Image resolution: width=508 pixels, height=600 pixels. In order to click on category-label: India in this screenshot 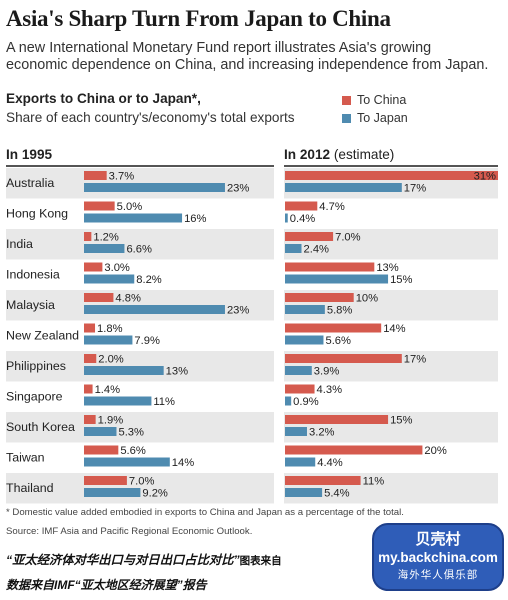, I will do `click(19, 244)`.